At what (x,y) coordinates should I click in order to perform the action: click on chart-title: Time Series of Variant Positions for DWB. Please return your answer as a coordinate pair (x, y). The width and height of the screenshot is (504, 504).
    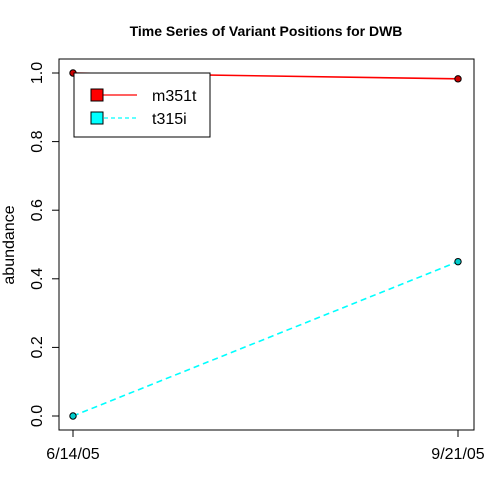
    Looking at the image, I should click on (266, 31).